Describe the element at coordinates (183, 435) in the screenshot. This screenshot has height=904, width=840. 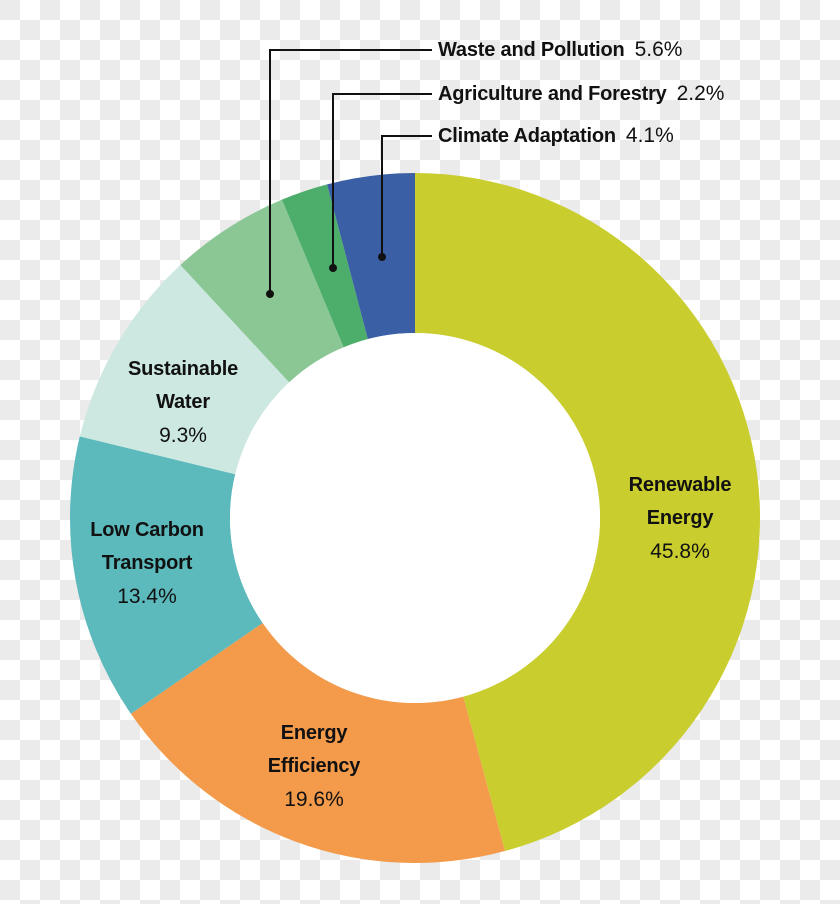
I see `label-water-pct: 9.3%` at that location.